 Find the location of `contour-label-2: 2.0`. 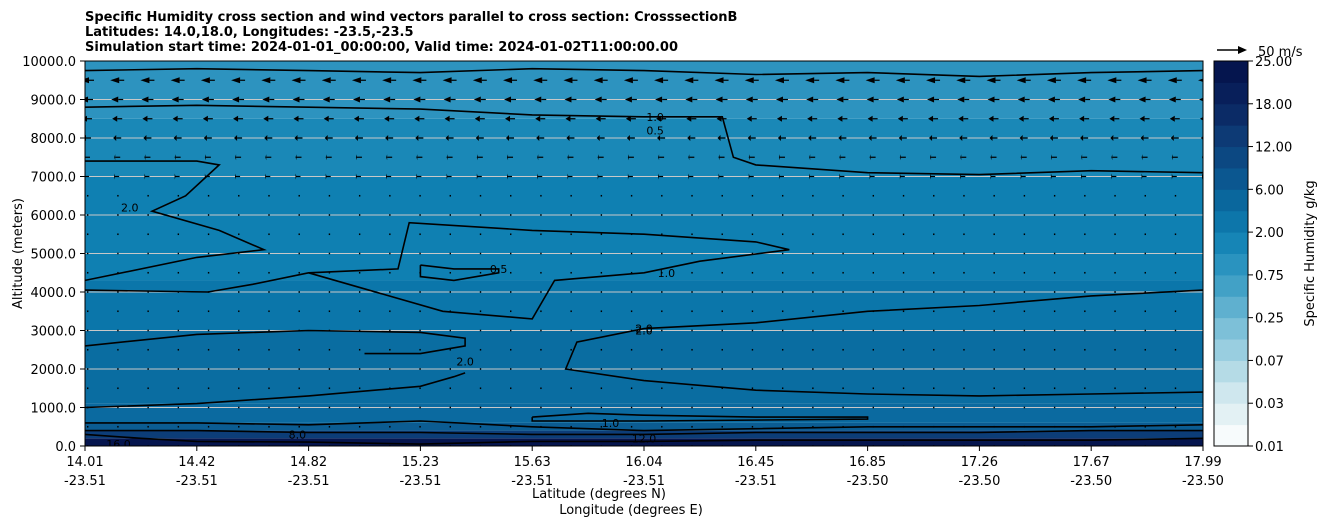

contour-label-2: 2.0 is located at coordinates (130, 207).